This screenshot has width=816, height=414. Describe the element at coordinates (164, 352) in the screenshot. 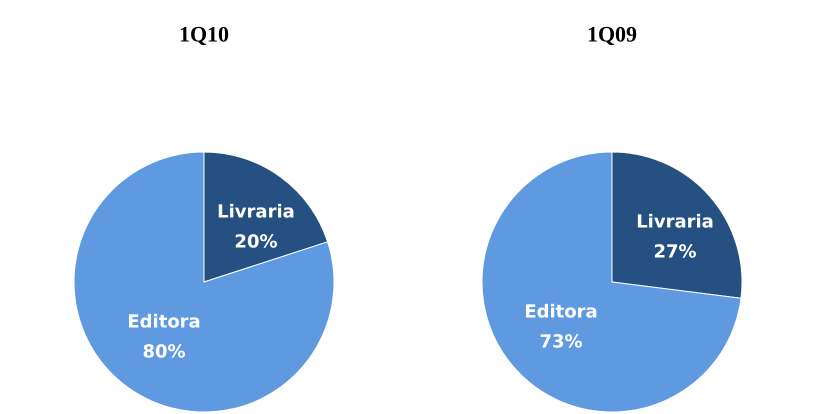

I see `data-label: 80%` at that location.